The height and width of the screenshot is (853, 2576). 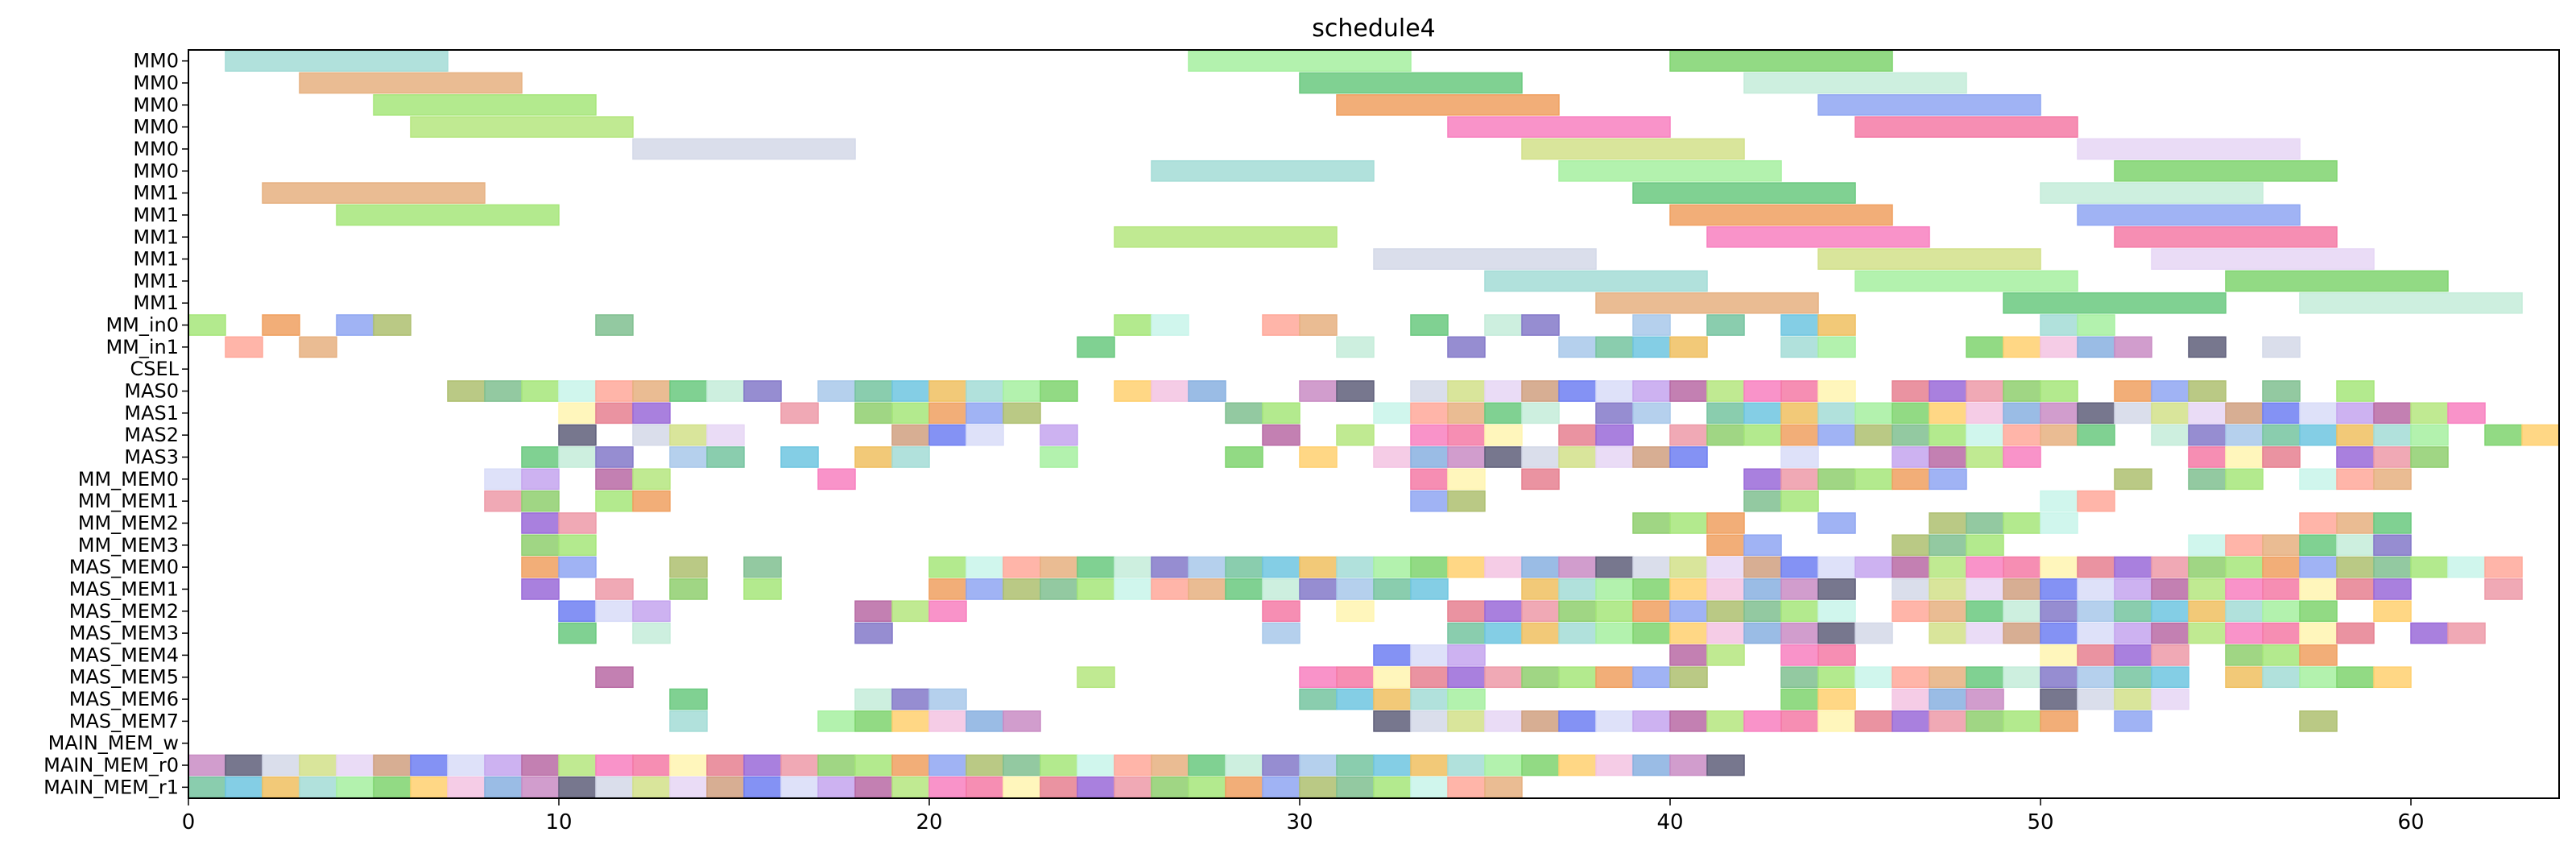 I want to click on y-tick-label: MAS0, so click(x=151, y=391).